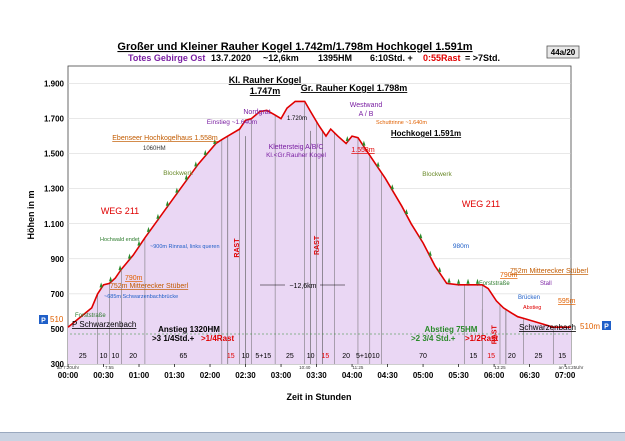 The width and height of the screenshot is (625, 441). I want to click on time-mark: ab 7:20Uhr, so click(68, 367).